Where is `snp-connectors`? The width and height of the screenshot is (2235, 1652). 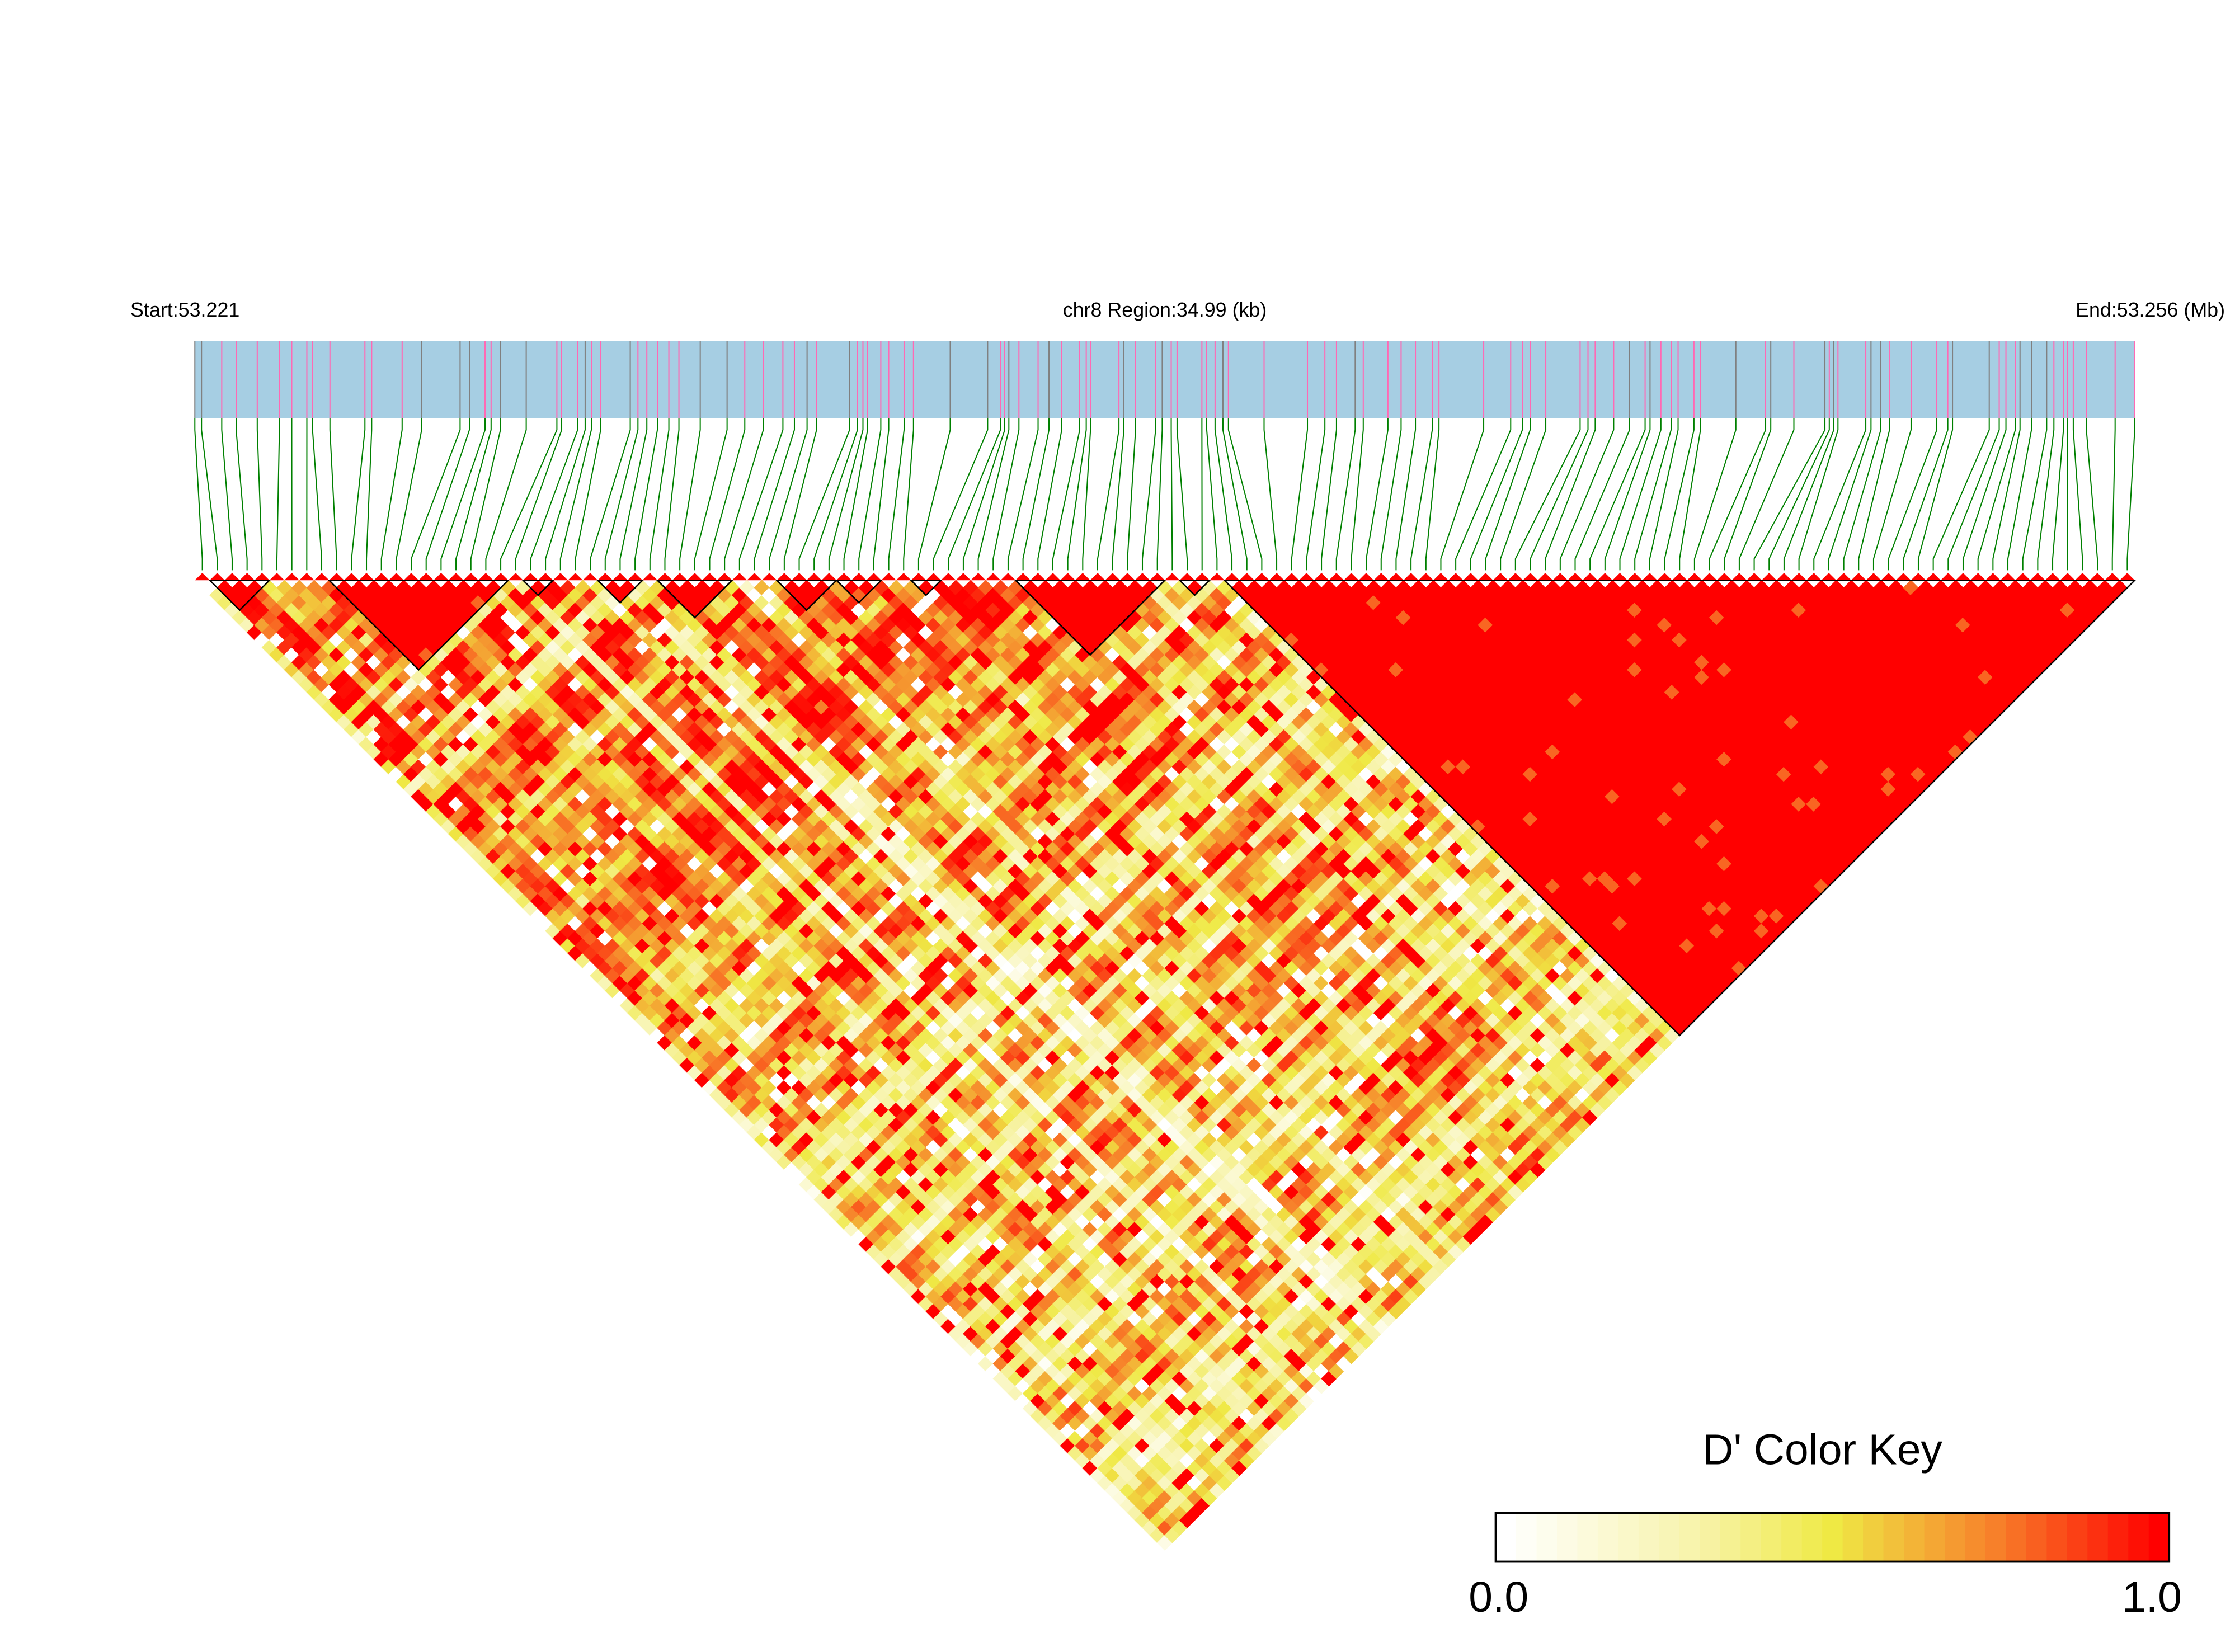
snp-connectors is located at coordinates (1164, 495).